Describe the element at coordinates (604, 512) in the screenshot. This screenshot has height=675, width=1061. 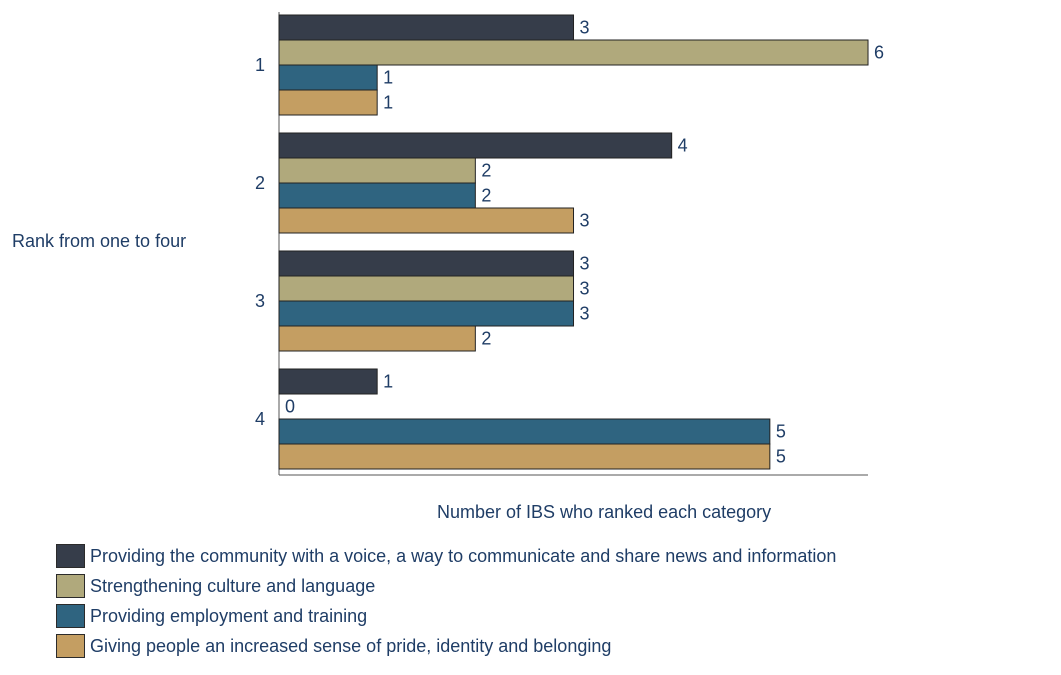
I see `x-axis-label: Number of IBS who ranked each category` at that location.